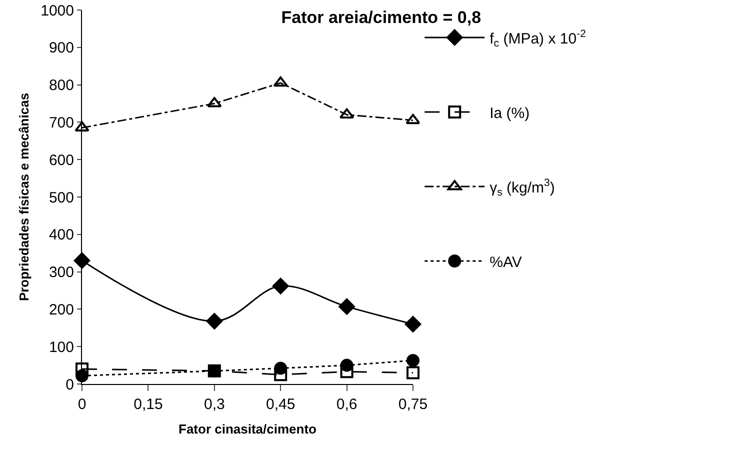 The height and width of the screenshot is (452, 733). Describe the element at coordinates (61, 235) in the screenshot. I see `y-tick-label: 400` at that location.